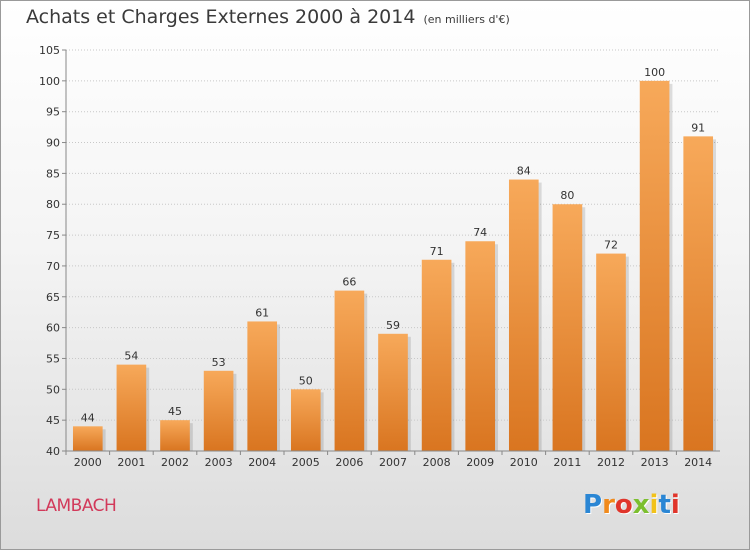 This screenshot has width=750, height=550. Describe the element at coordinates (219, 362) in the screenshot. I see `bar-value-label: 53` at that location.